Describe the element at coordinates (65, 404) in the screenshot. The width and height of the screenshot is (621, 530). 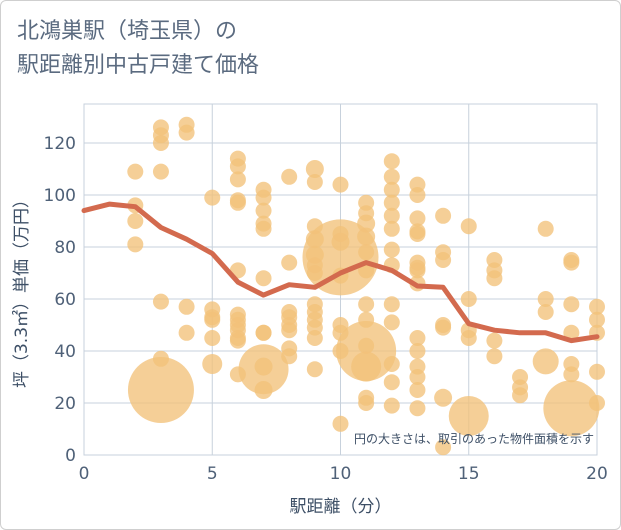
I see `y-tick-label: 20` at that location.